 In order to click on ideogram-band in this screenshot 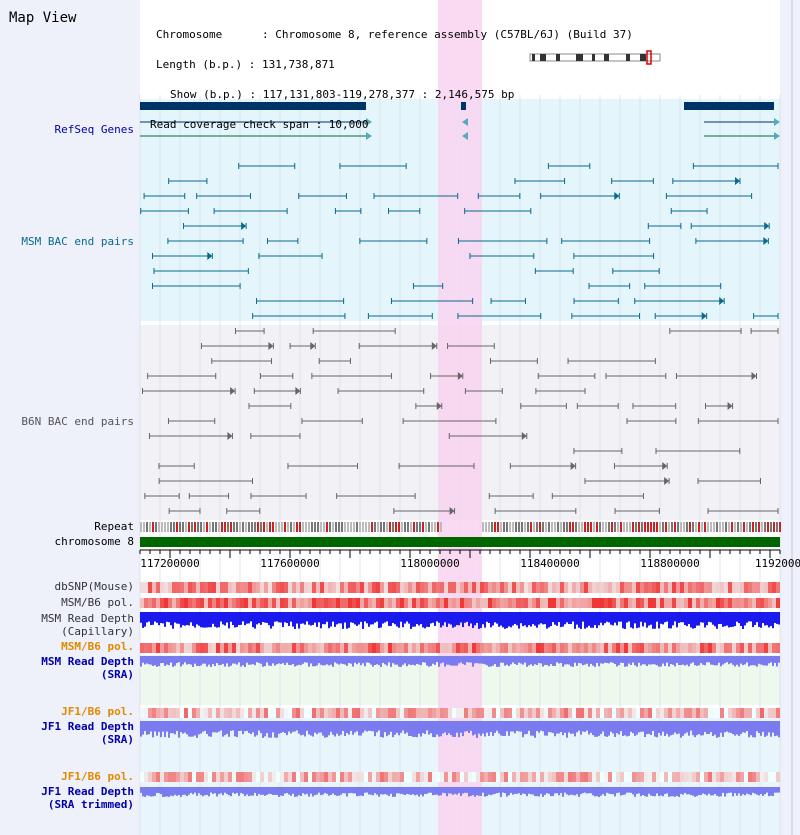, I will do `click(606, 57)`.